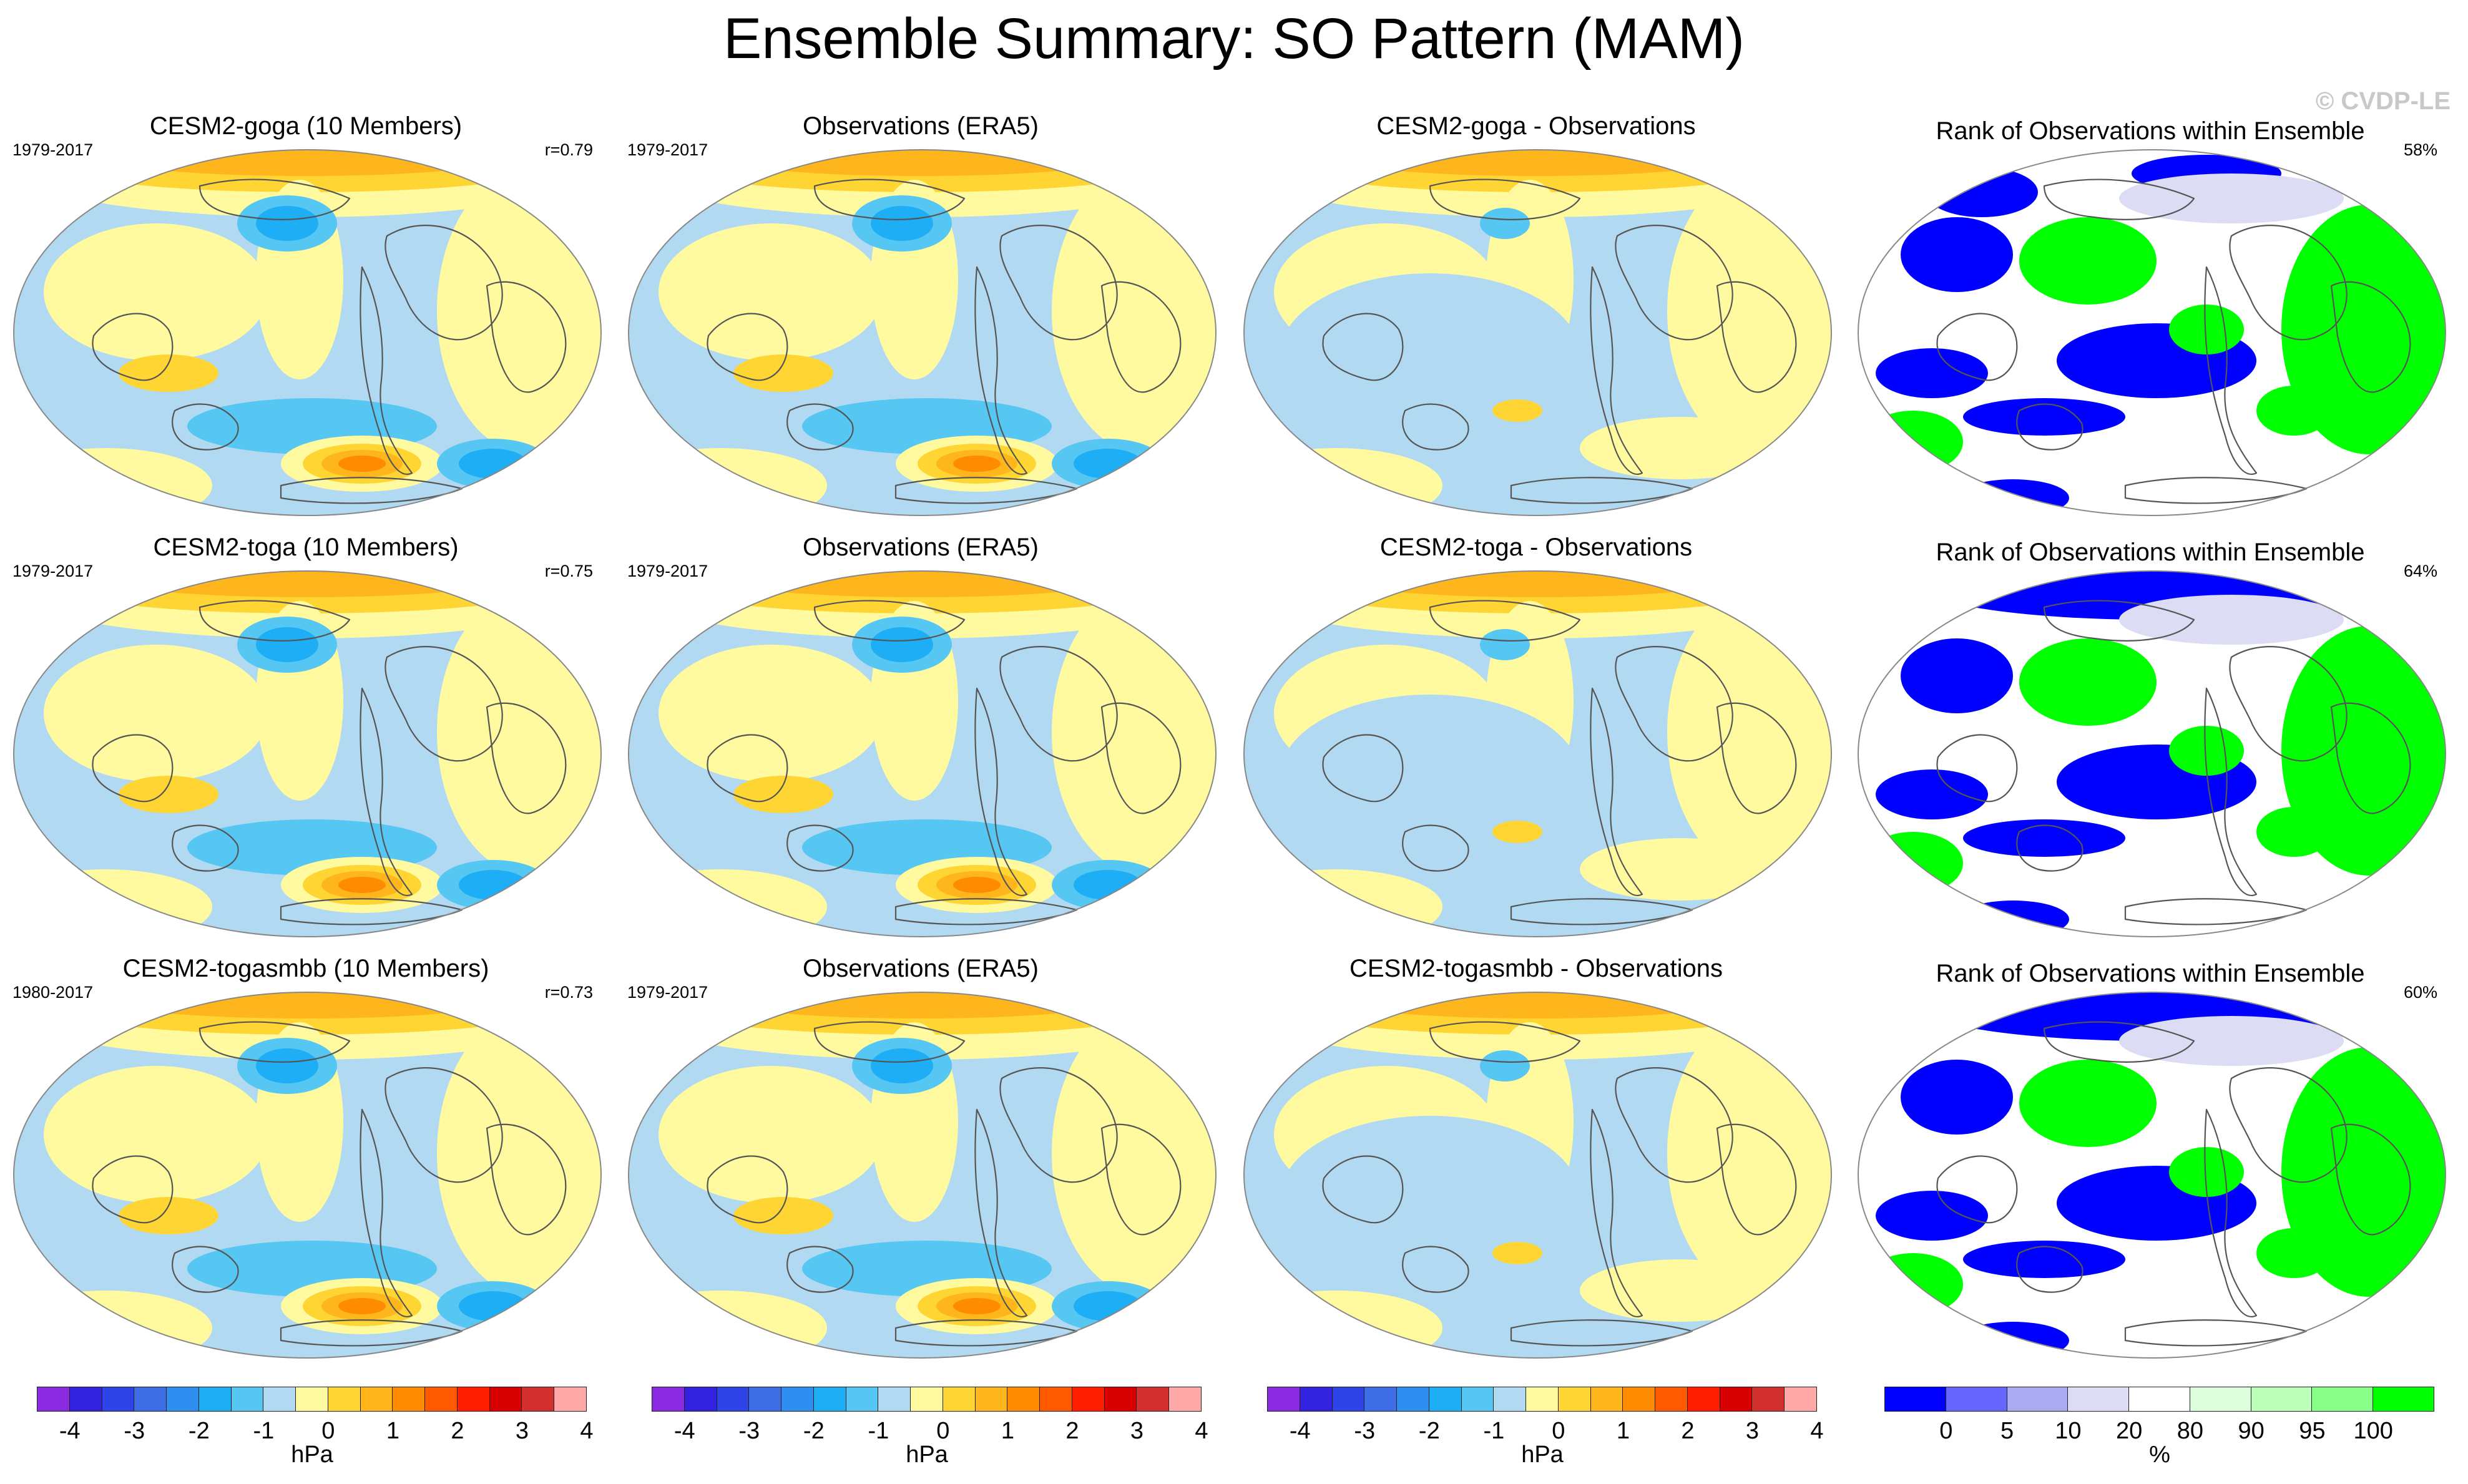 This screenshot has height=1484, width=2468. I want to click on map-rank-row1, so click(2152, 332).